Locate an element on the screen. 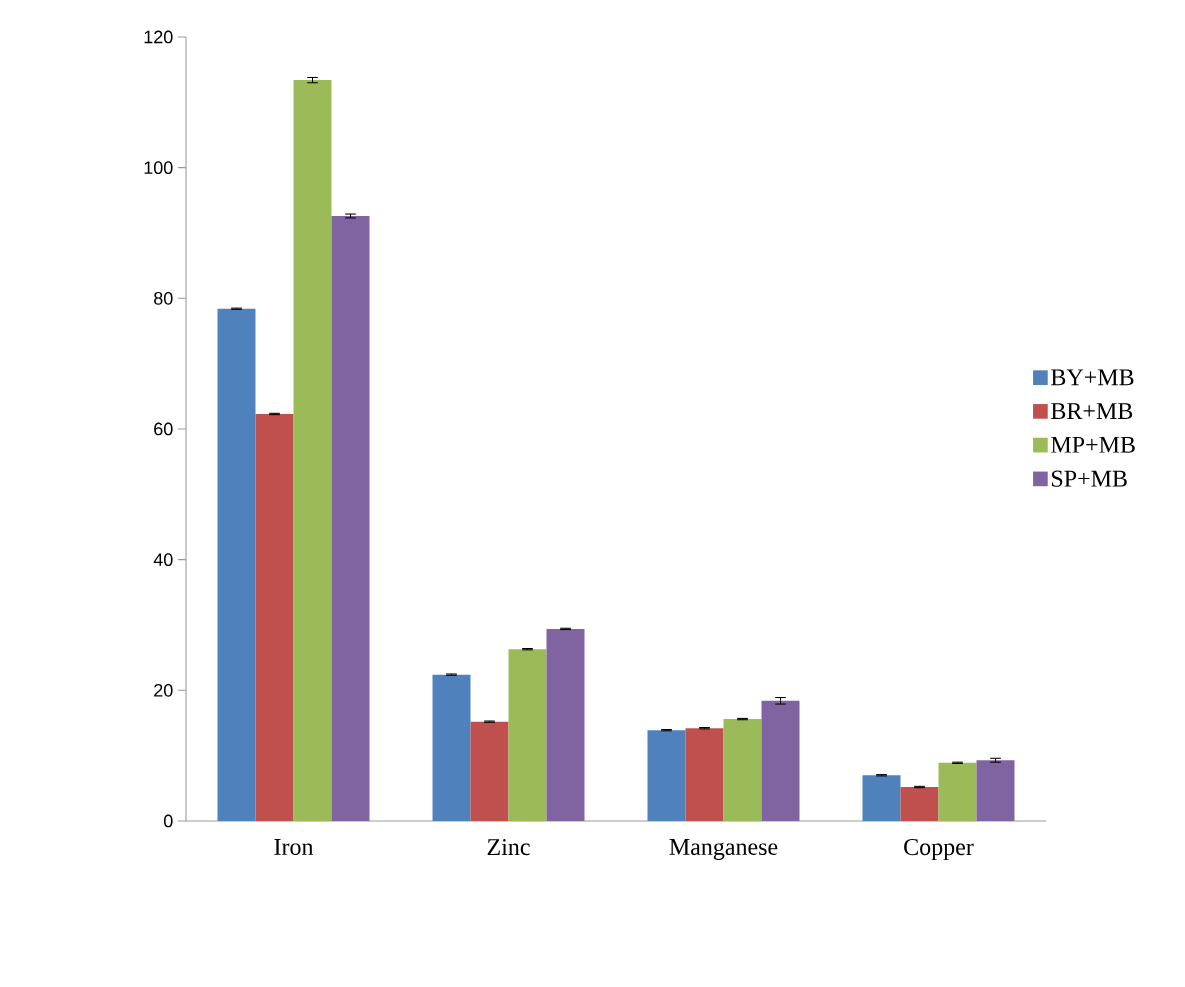 The height and width of the screenshot is (987, 1185). y-tick-label: 100 is located at coordinates (158, 168).